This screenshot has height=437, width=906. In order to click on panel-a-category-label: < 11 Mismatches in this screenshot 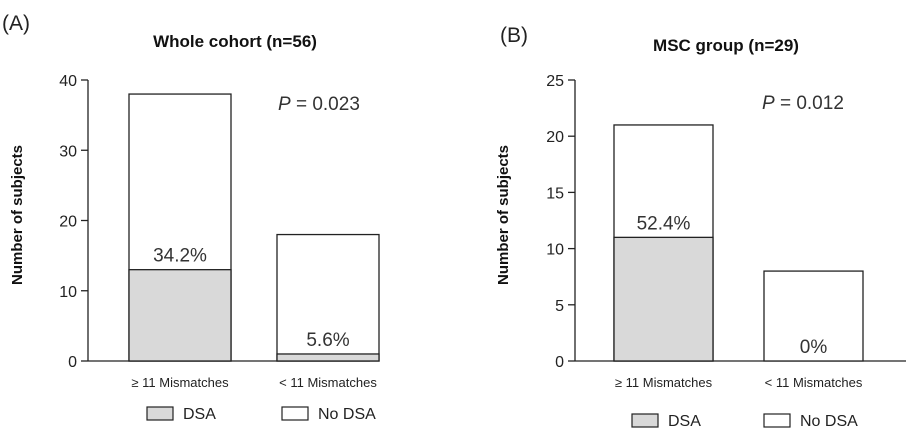, I will do `click(328, 382)`.